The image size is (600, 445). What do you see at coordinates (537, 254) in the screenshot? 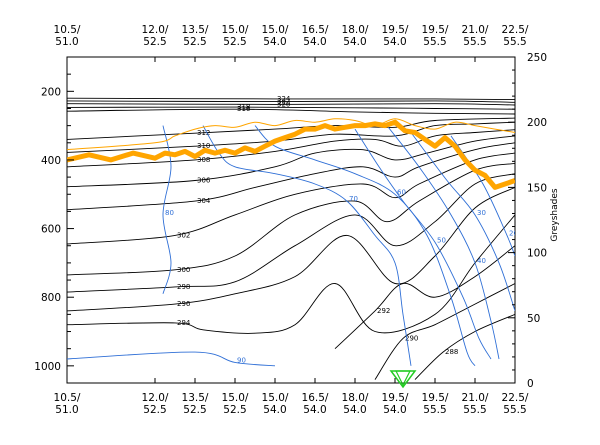
I see `y-right-tick-label: 100` at bounding box center [537, 254].